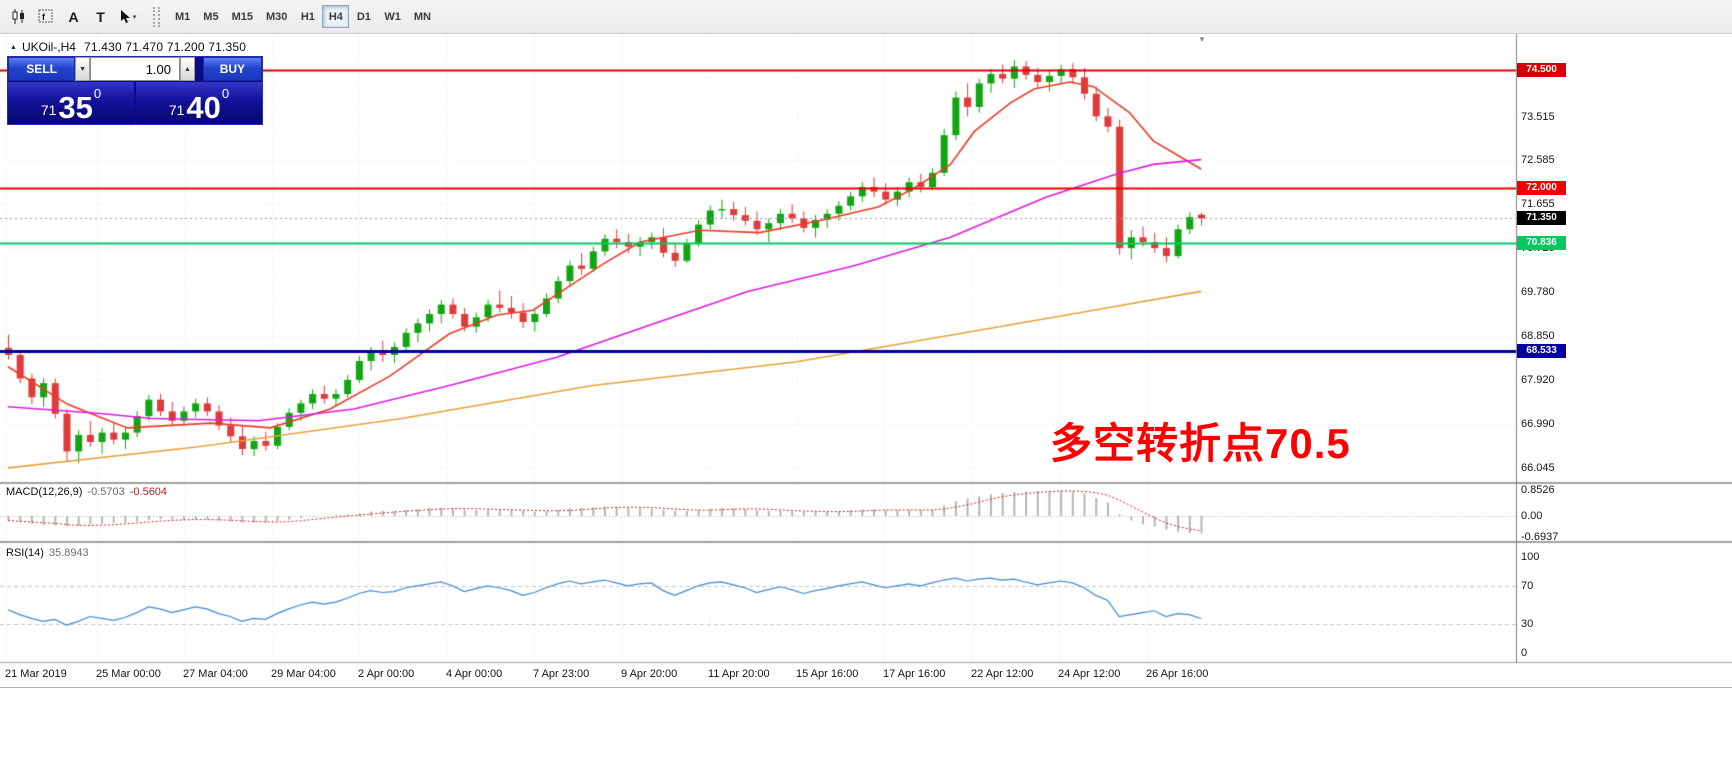  Describe the element at coordinates (176, 110) in the screenshot. I see `buy-price-whole: 71` at that location.